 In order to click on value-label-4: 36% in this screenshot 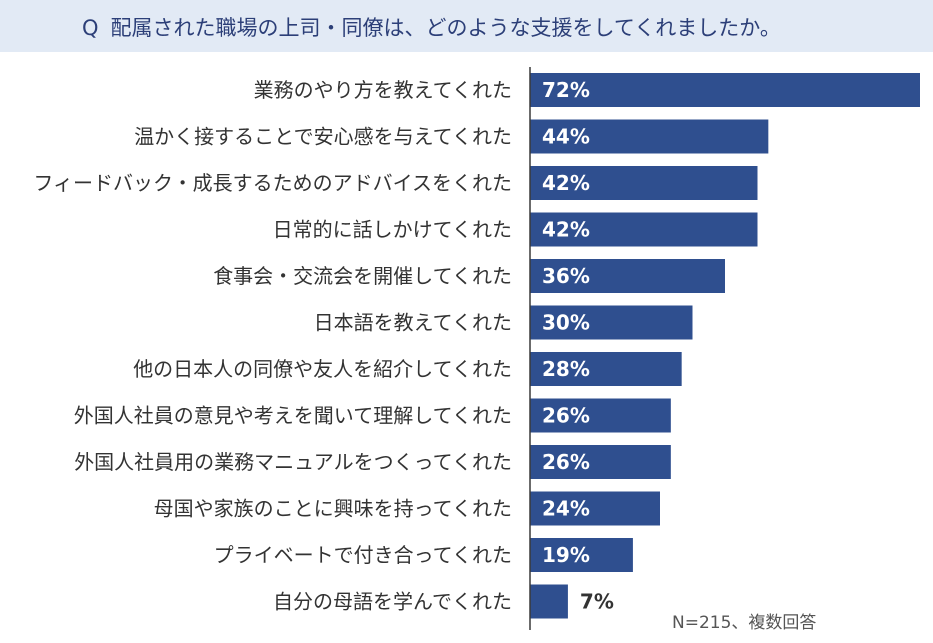, I will do `click(566, 276)`.